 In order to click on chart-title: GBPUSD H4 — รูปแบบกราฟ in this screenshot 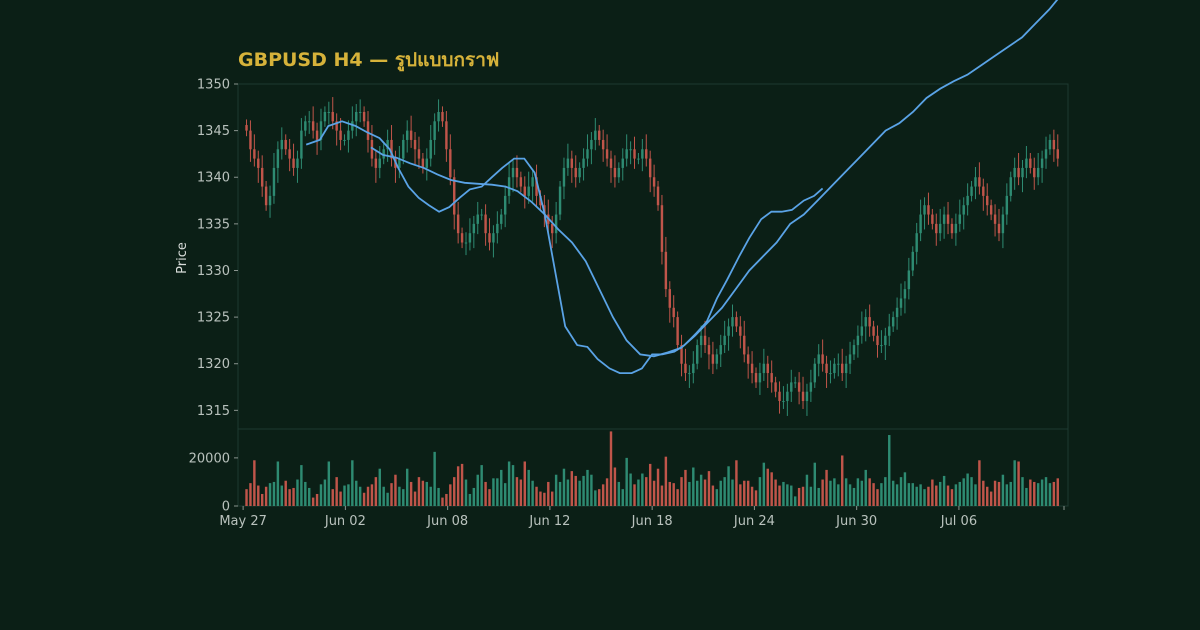, I will do `click(368, 60)`.